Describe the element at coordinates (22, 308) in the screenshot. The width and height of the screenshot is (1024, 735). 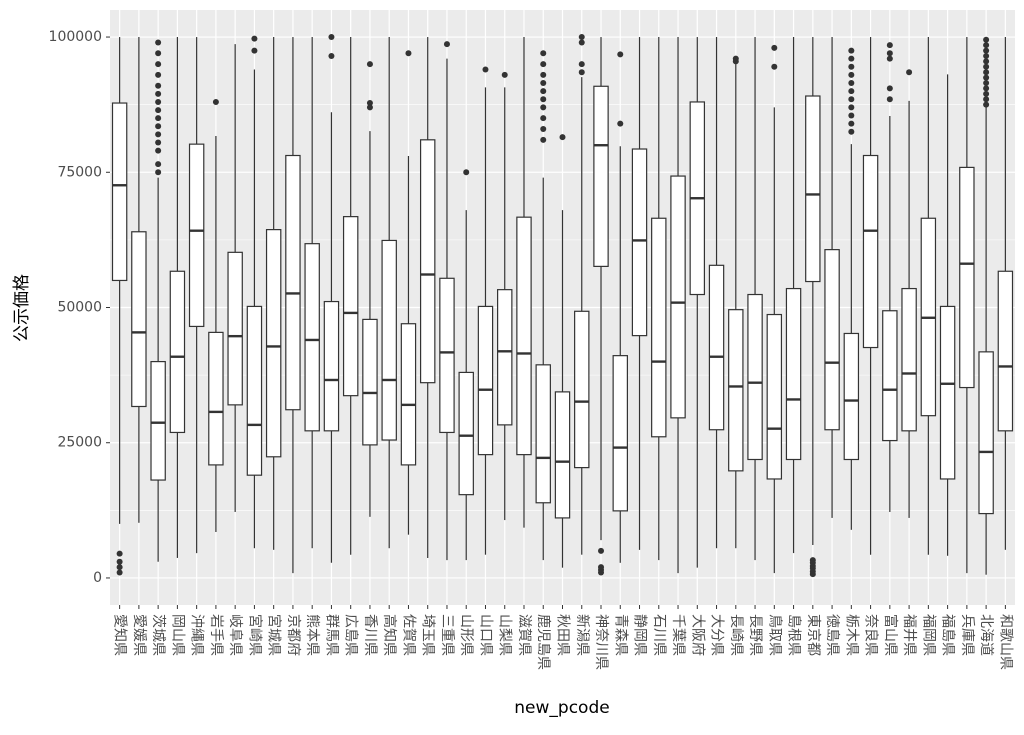
I see `y-axis-title: 公示価格` at that location.